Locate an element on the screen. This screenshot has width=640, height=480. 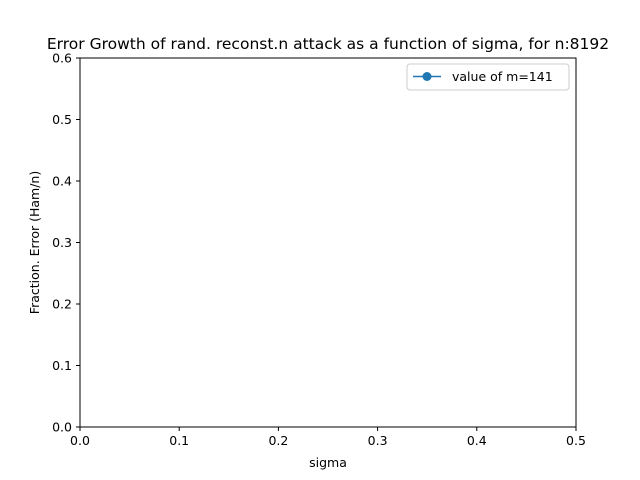
x-tick-label: 0.0 is located at coordinates (80, 440).